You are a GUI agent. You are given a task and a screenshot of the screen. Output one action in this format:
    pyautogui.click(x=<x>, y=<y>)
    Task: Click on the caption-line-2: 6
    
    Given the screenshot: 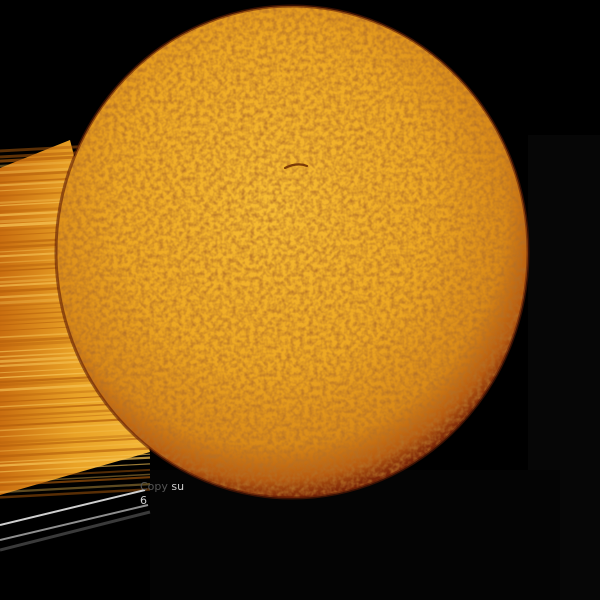 What is the action you would take?
    pyautogui.click(x=143, y=500)
    